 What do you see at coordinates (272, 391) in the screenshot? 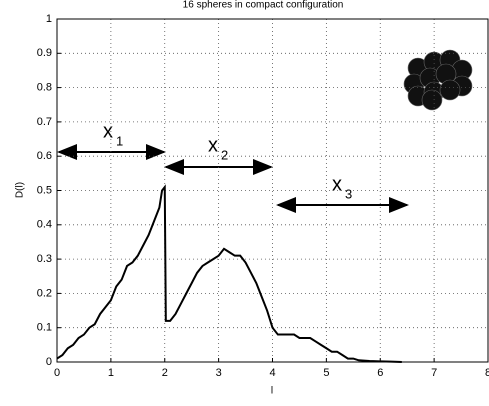
I see `x-axis-label: l` at bounding box center [272, 391].